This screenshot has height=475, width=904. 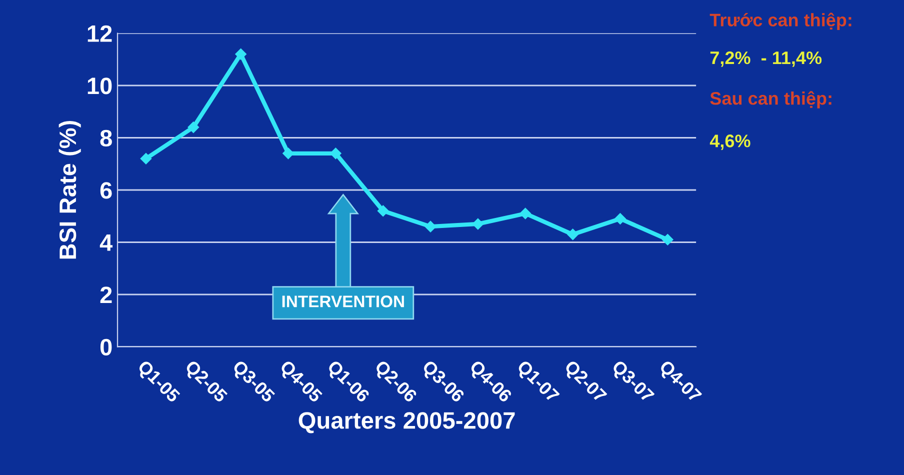 I want to click on y-tick-label: 6, so click(x=106, y=190).